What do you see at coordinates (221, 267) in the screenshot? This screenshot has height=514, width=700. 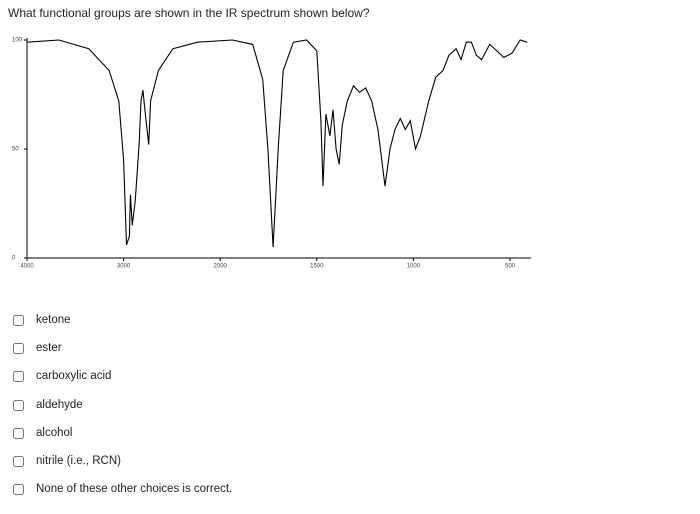 I see `x-tick-label: 2000` at bounding box center [221, 267].